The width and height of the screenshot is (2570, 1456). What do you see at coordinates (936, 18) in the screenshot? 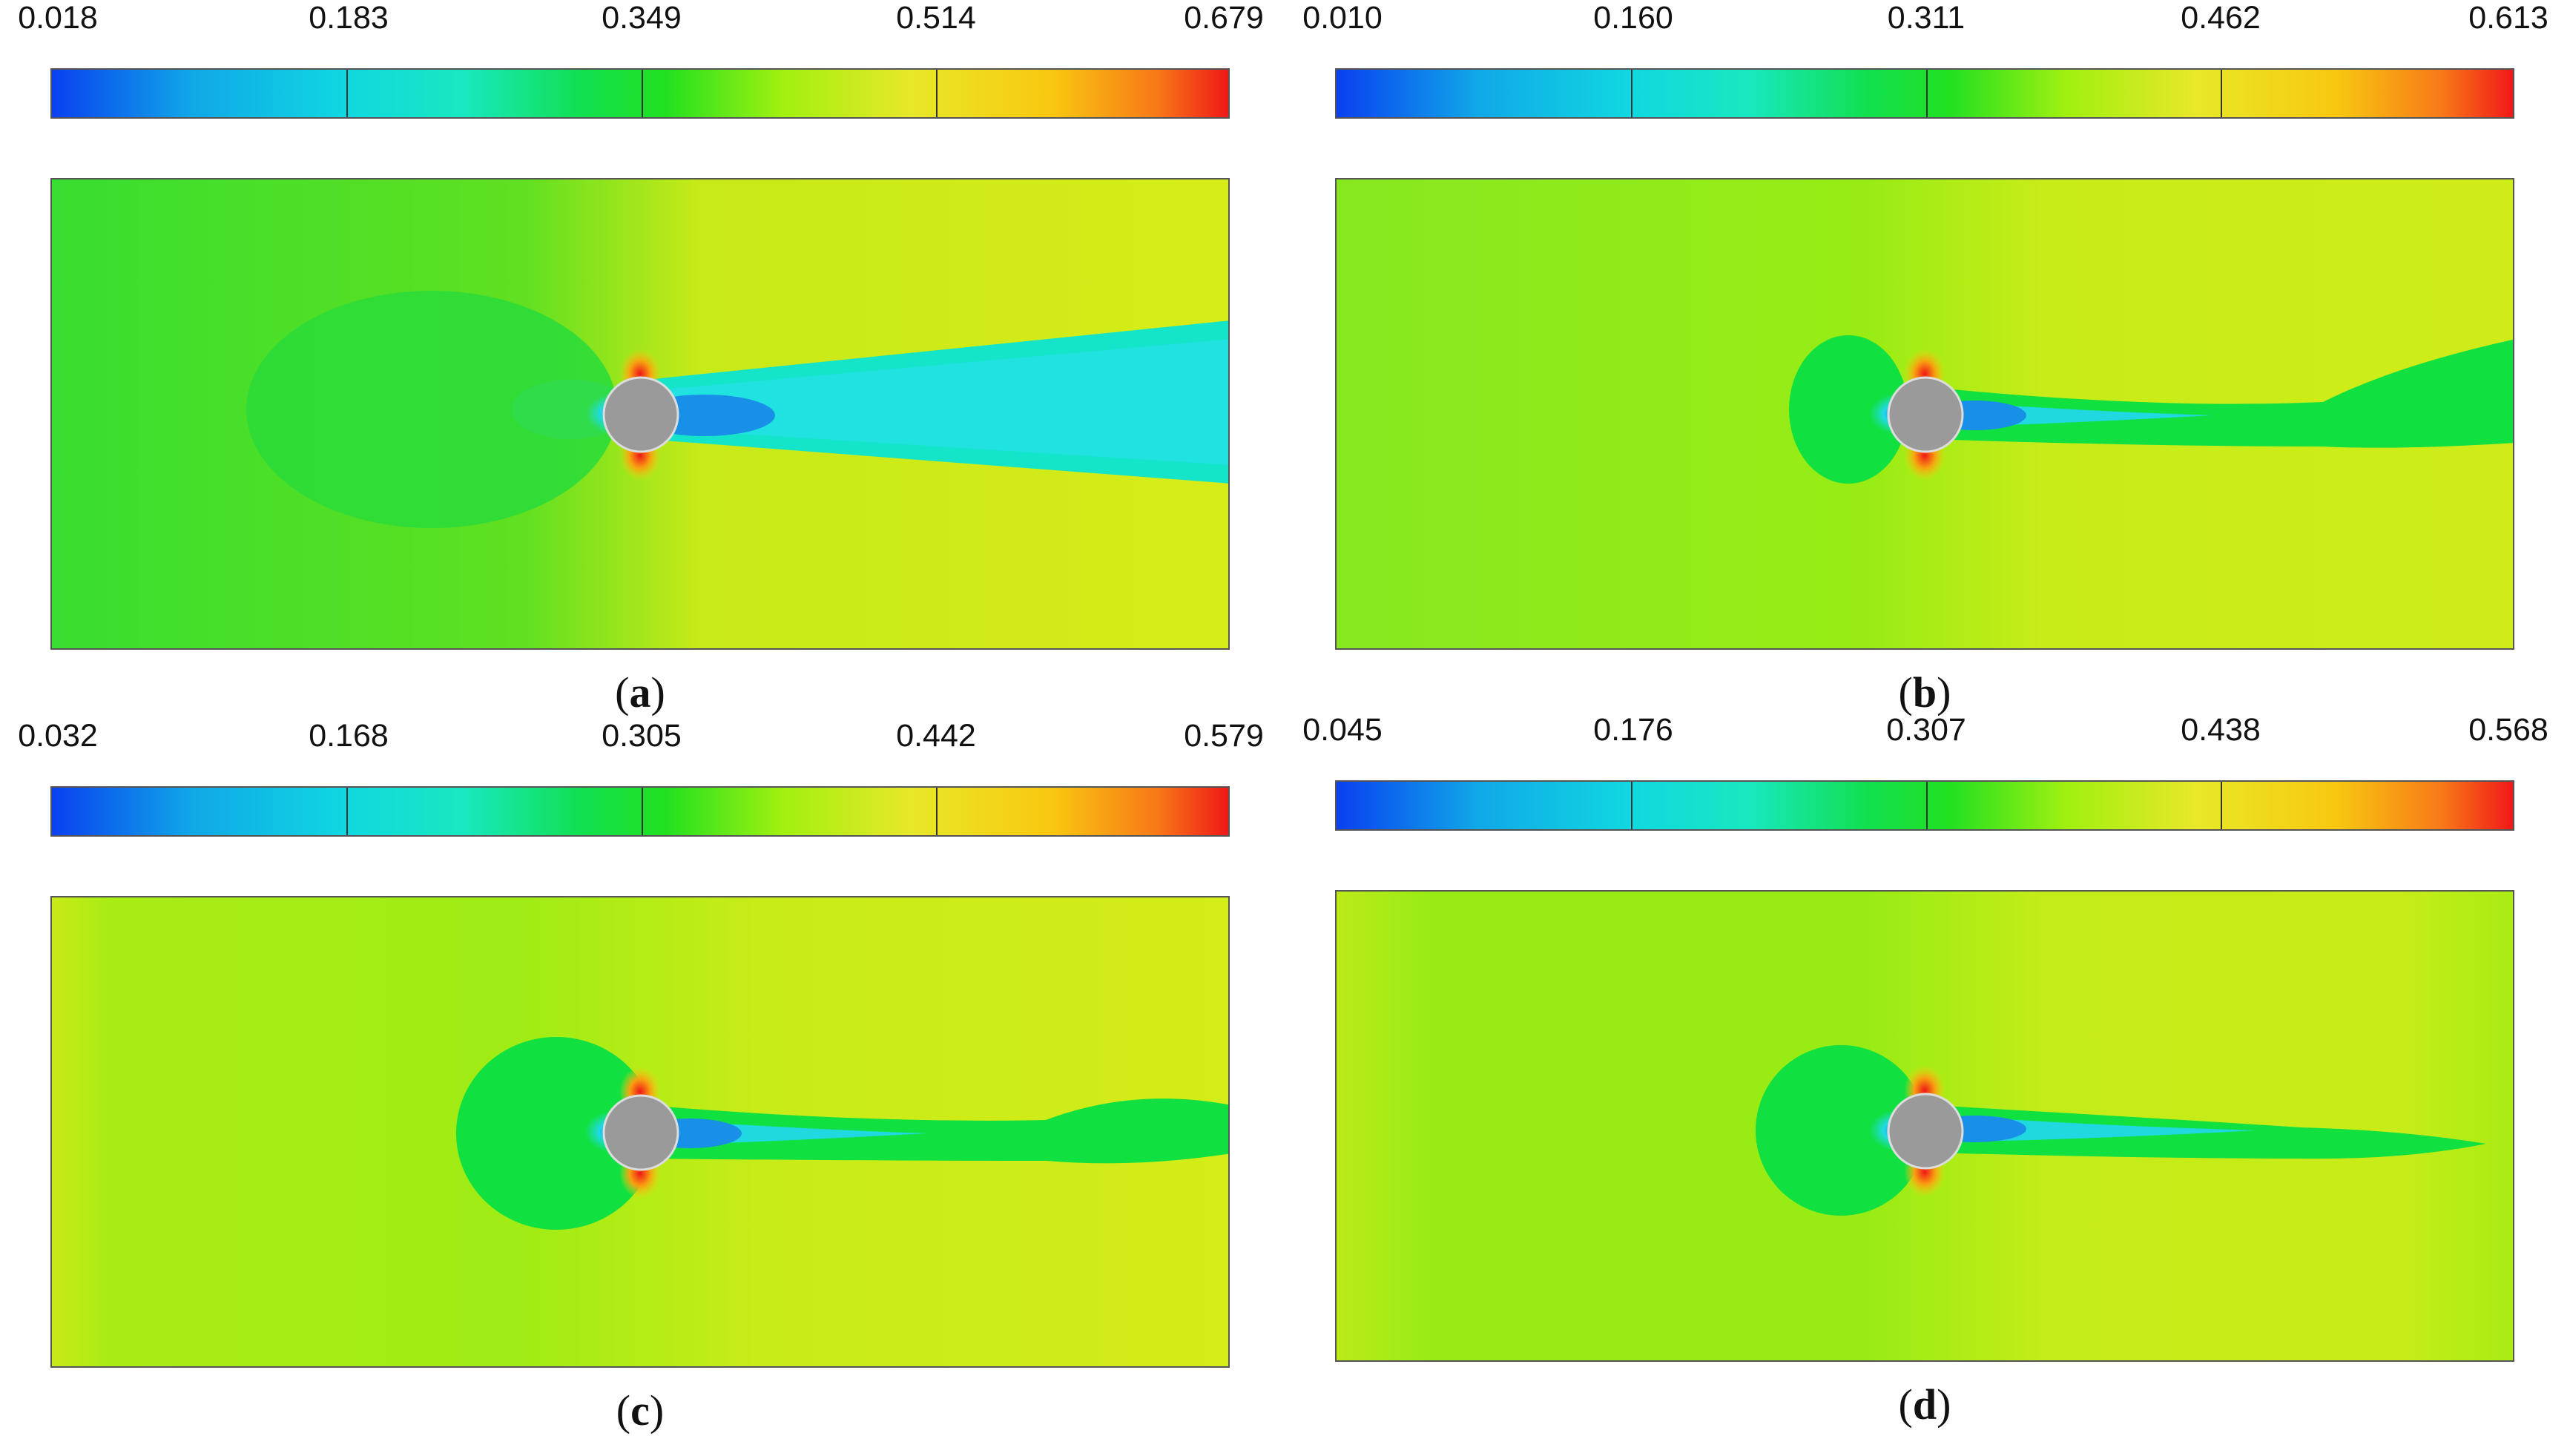
I see `colorbar-tick-label: 0.514` at bounding box center [936, 18].